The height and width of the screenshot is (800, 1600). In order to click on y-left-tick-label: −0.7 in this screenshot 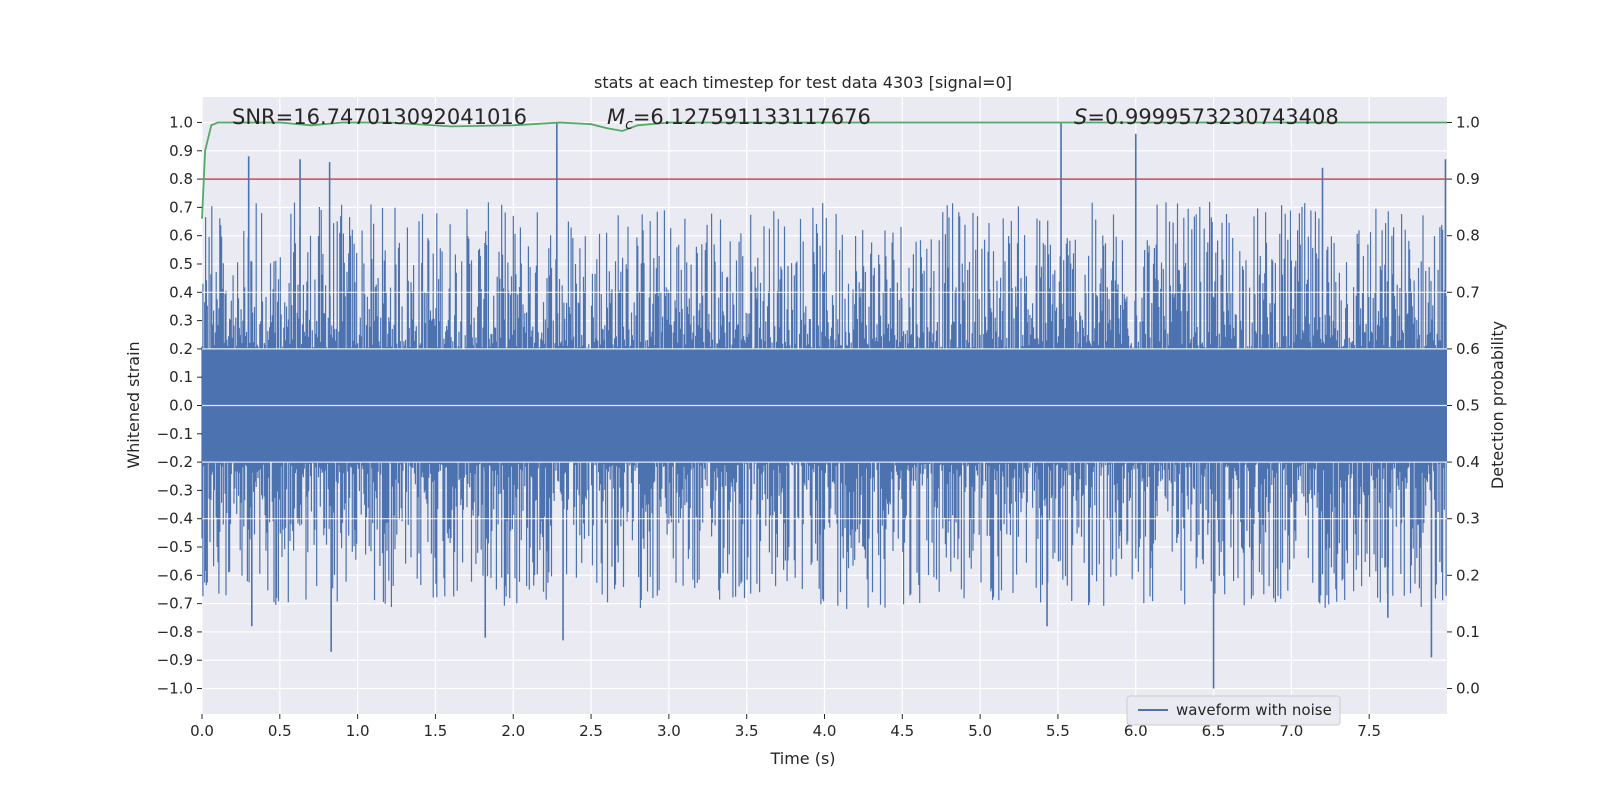, I will do `click(175, 604)`.